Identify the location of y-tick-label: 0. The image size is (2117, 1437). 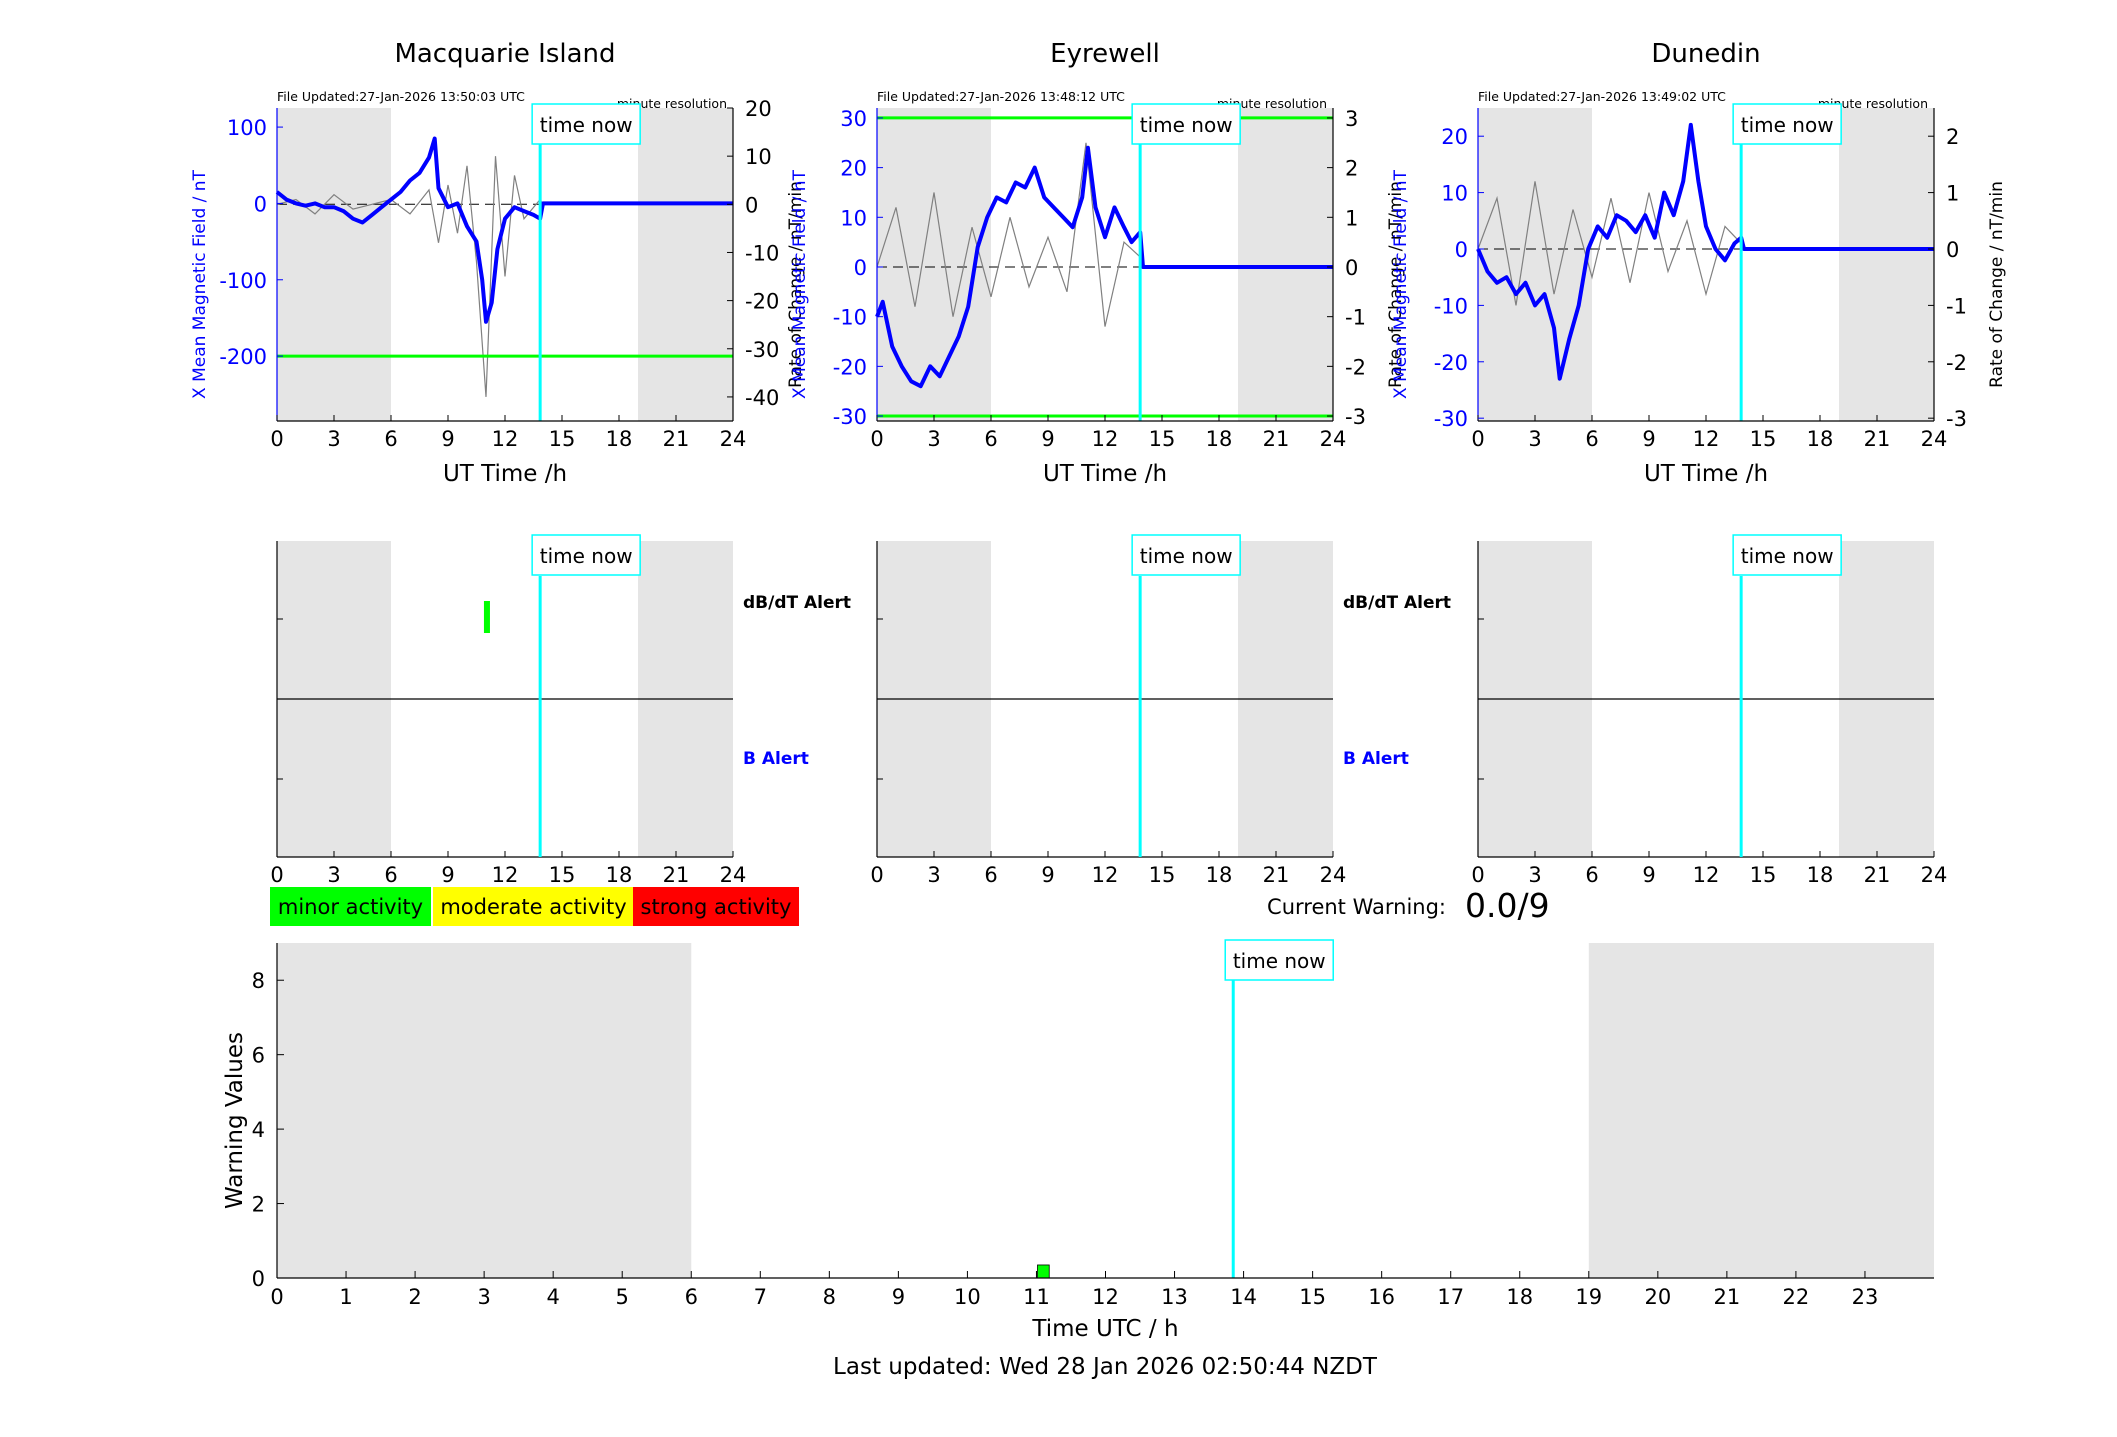
(860, 268).